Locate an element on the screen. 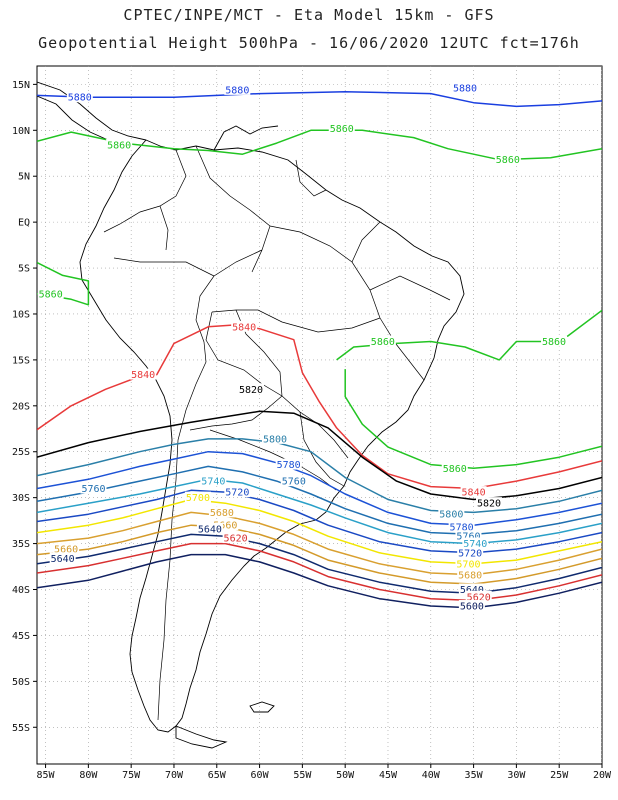 This screenshot has width=618, height=800. lon-tick-label: 60W is located at coordinates (260, 775).